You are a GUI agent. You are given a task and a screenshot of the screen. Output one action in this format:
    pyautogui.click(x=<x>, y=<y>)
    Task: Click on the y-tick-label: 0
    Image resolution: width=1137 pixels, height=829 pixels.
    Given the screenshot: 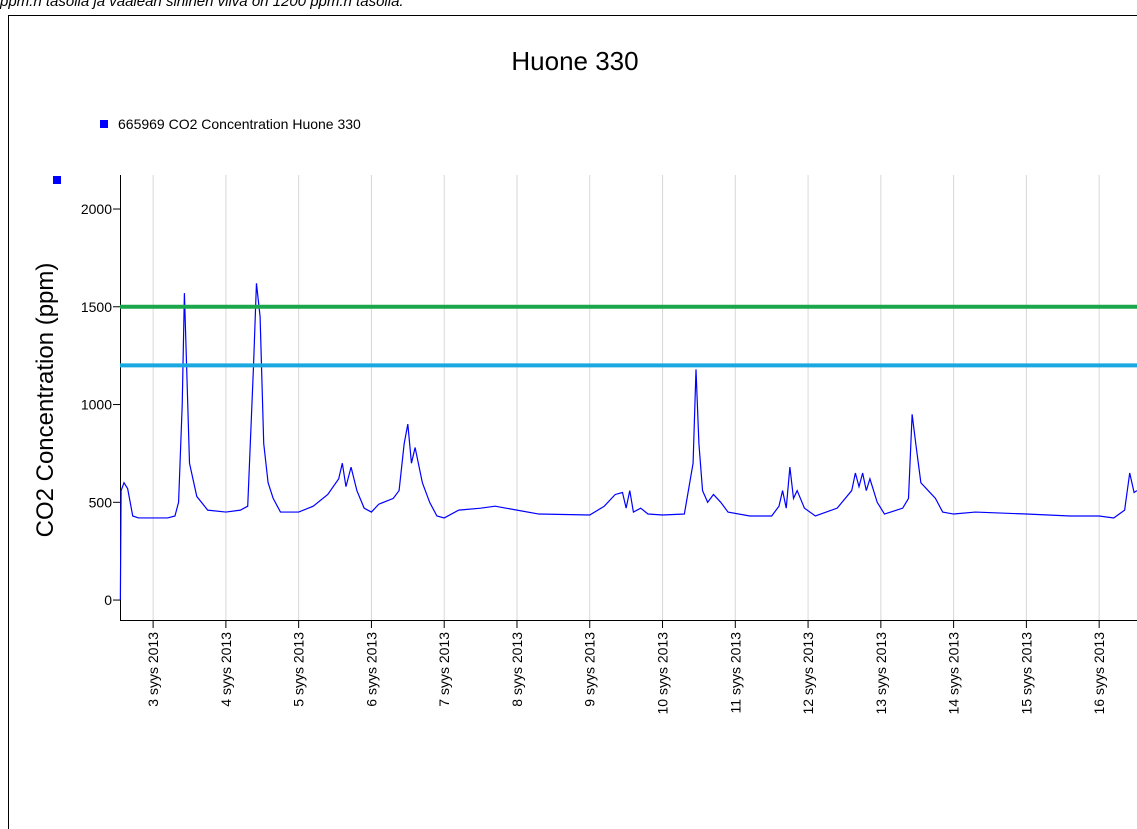 What is the action you would take?
    pyautogui.click(x=108, y=600)
    